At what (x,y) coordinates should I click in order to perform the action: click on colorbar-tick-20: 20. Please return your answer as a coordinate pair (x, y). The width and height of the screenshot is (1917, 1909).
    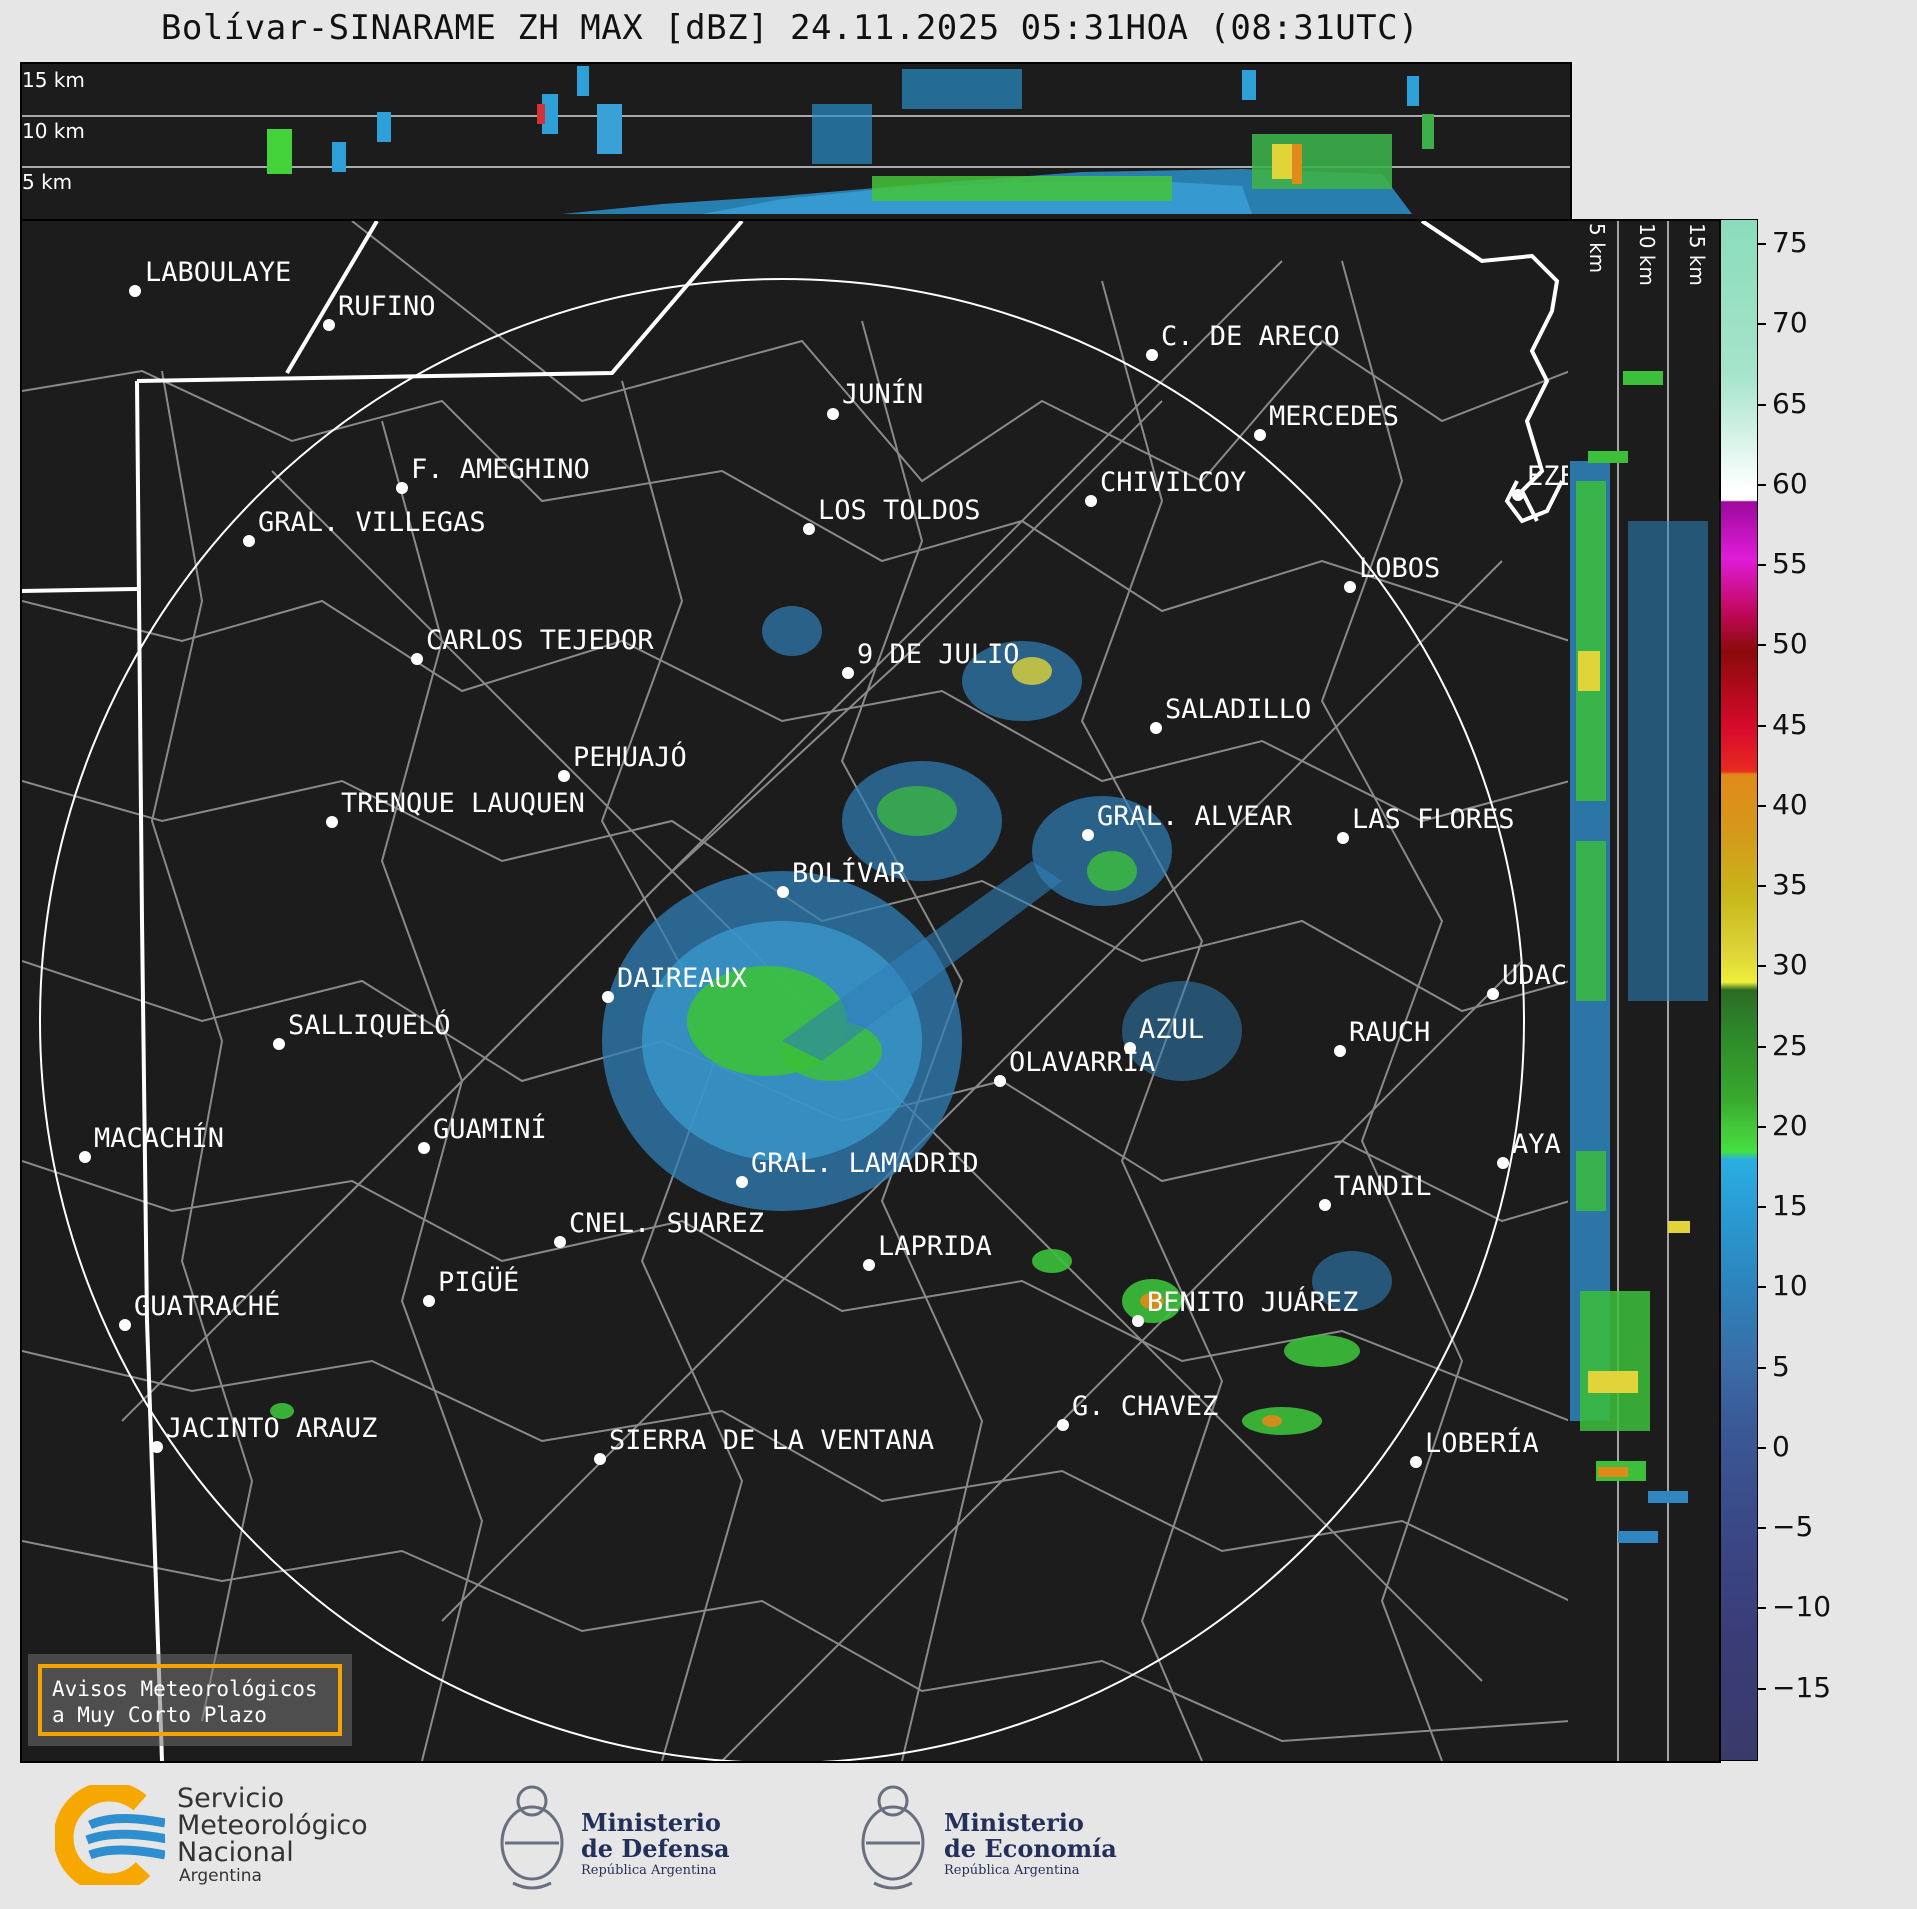
    Looking at the image, I should click on (1790, 1125).